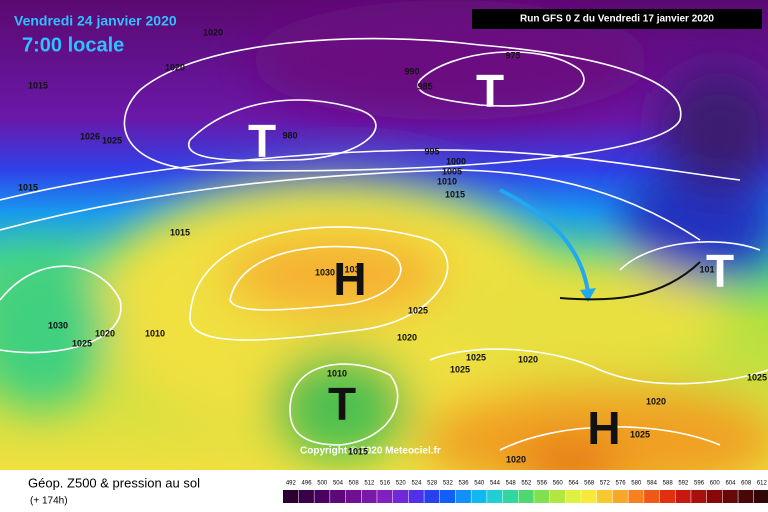 This screenshot has height=512, width=768. What do you see at coordinates (289, 135) in the screenshot?
I see `isobar-label: 980` at bounding box center [289, 135].